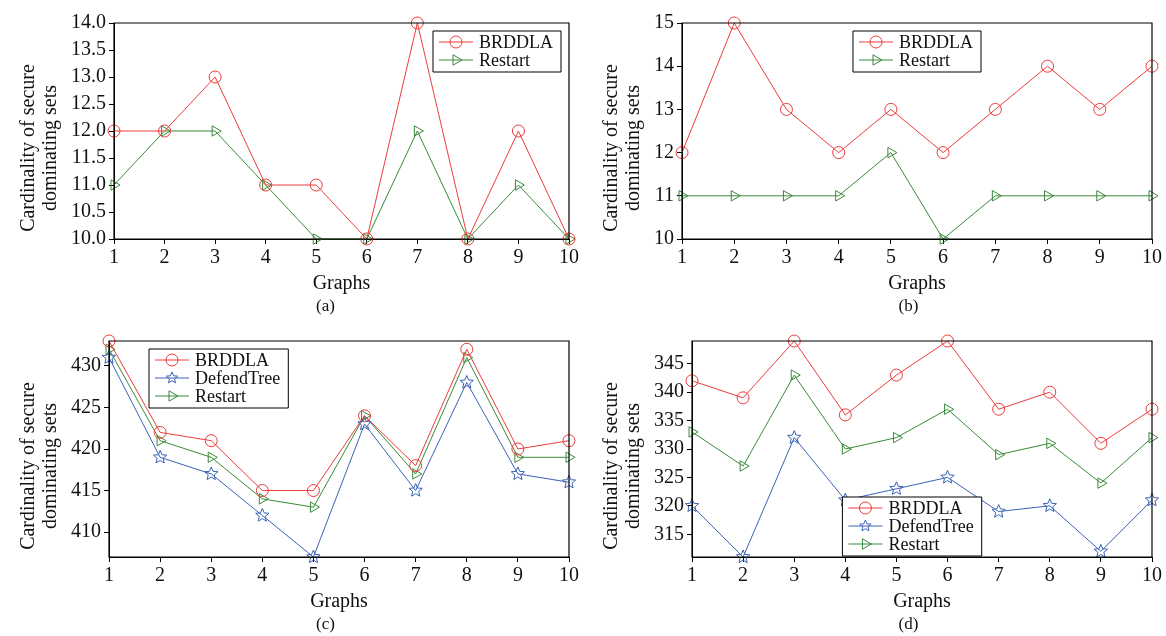 The width and height of the screenshot is (1166, 636). Describe the element at coordinates (908, 624) in the screenshot. I see `text: (d)` at that location.